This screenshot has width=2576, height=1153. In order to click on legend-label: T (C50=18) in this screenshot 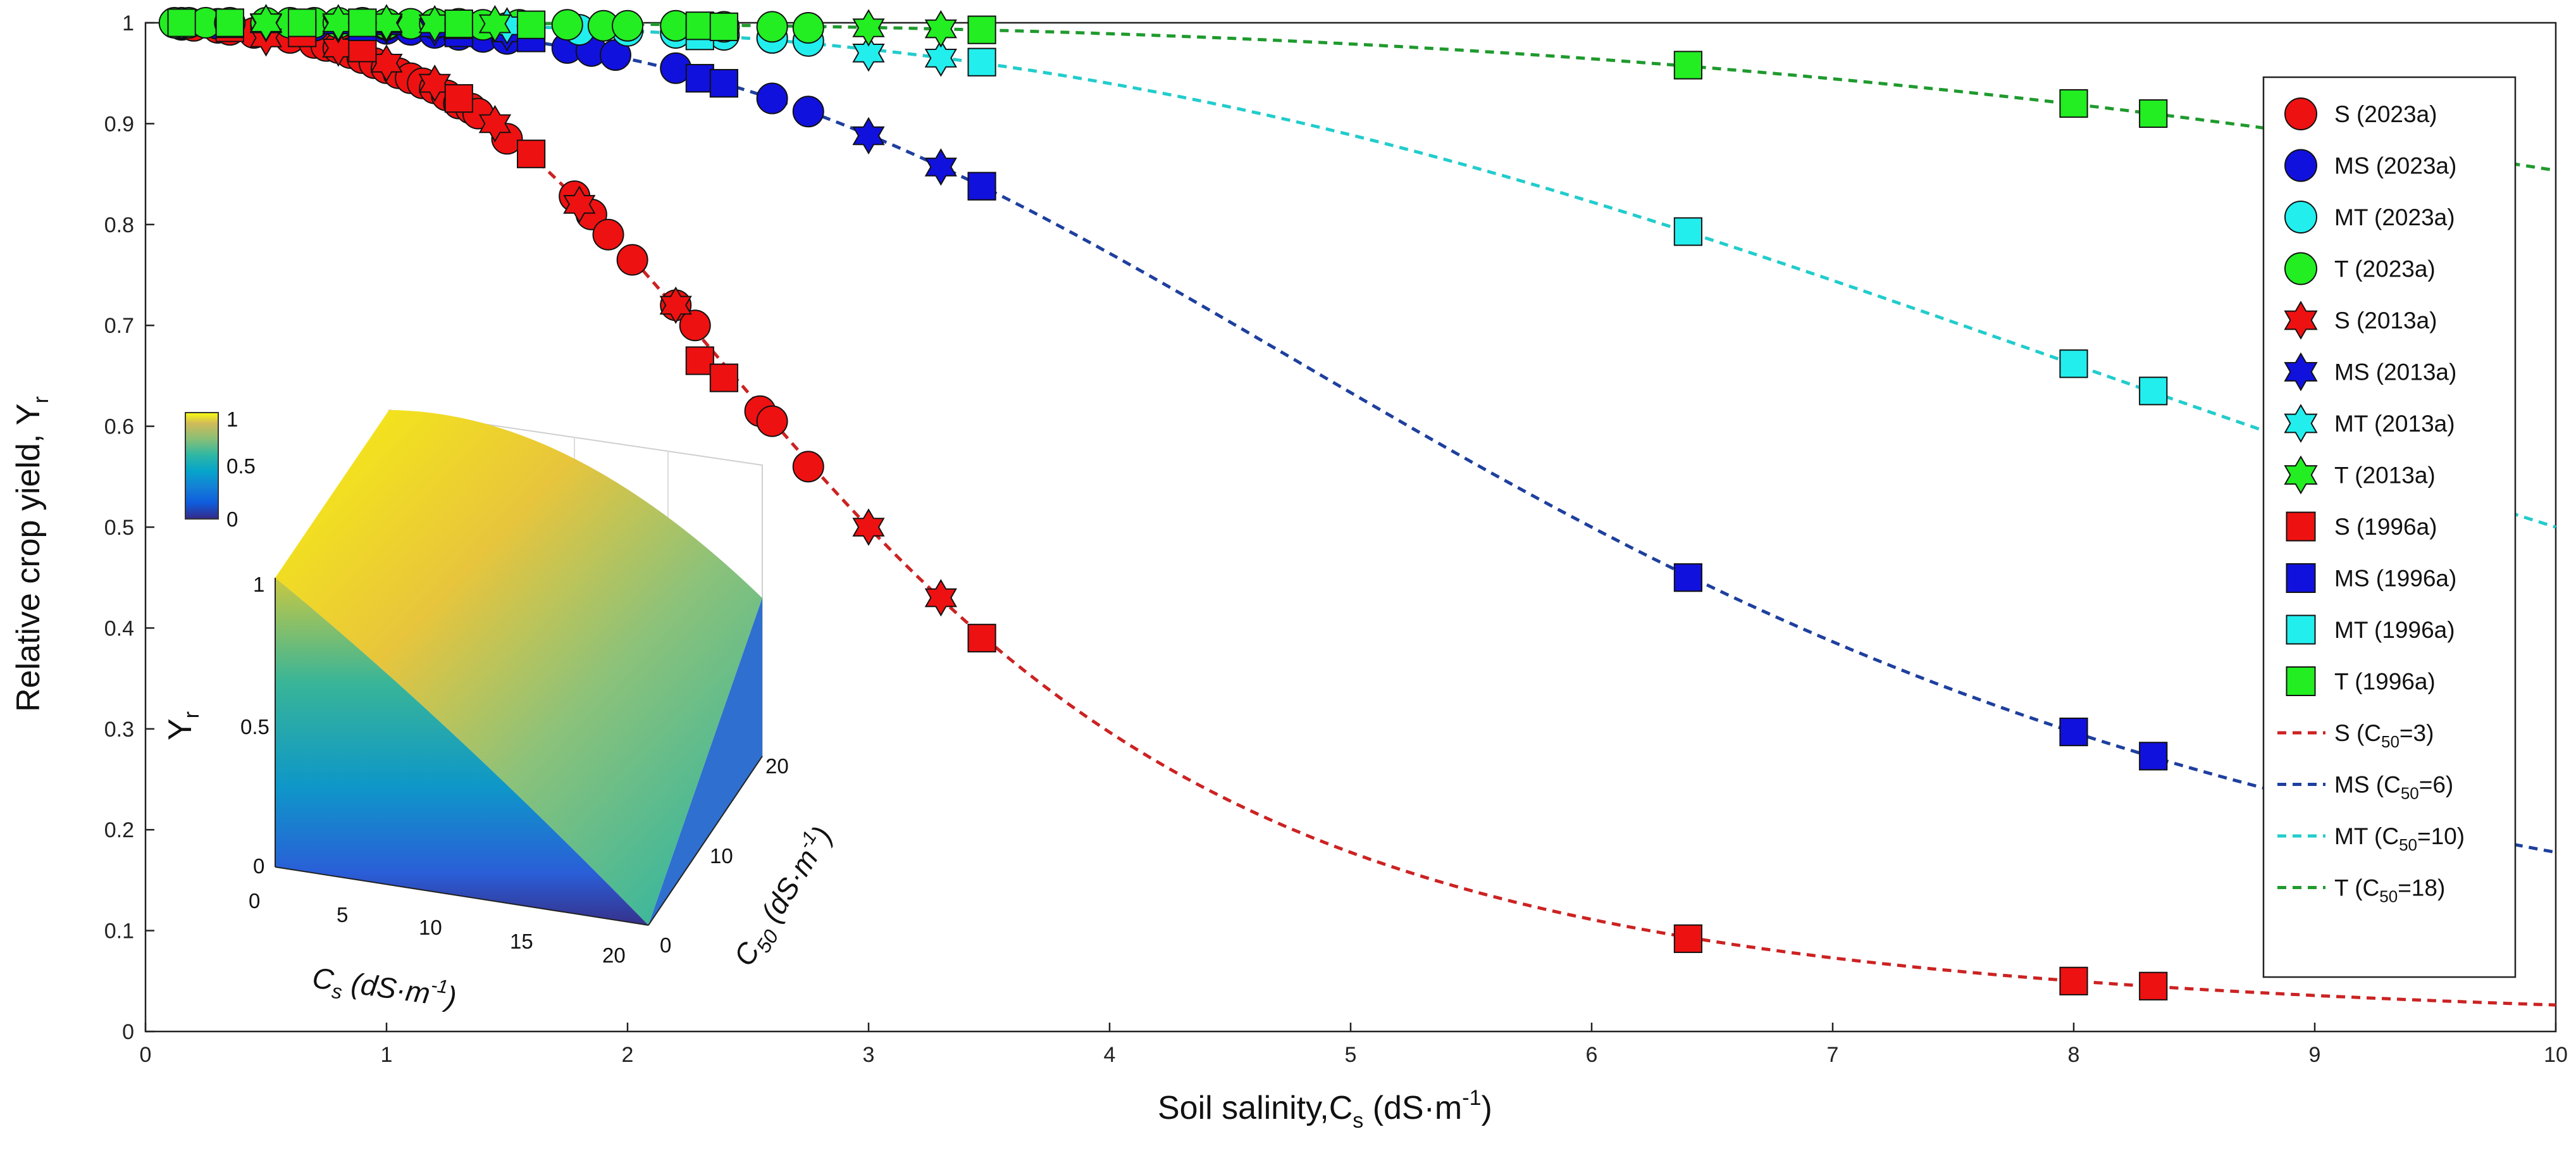, I will do `click(2389, 890)`.